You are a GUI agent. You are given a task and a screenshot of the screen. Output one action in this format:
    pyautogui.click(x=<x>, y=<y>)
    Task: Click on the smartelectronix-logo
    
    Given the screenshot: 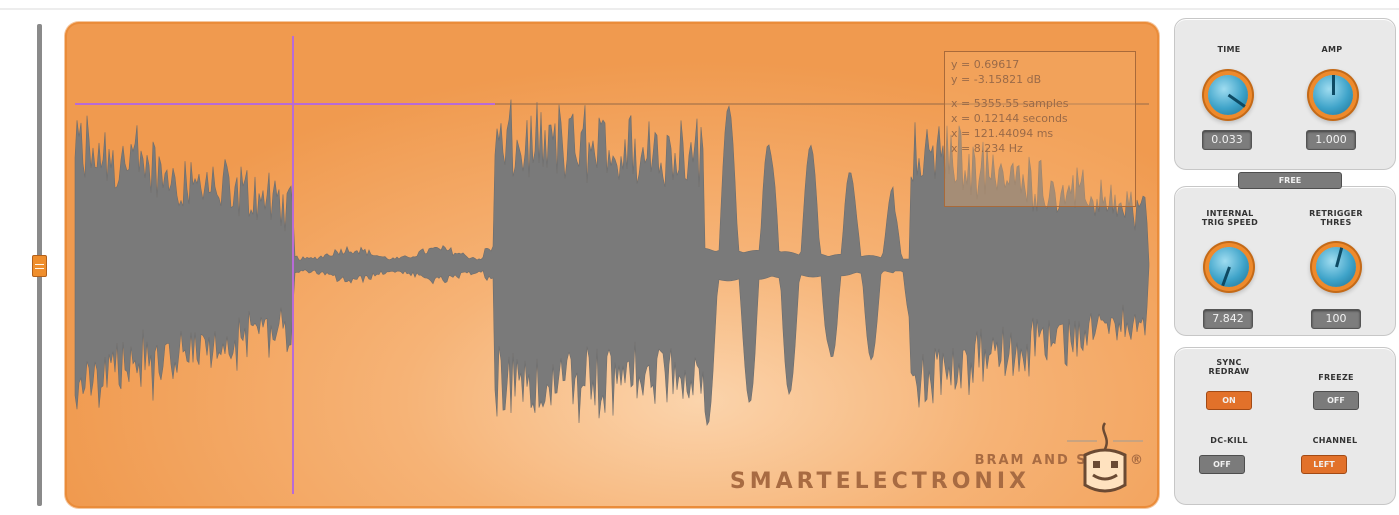 What is the action you would take?
    pyautogui.click(x=1105, y=457)
    